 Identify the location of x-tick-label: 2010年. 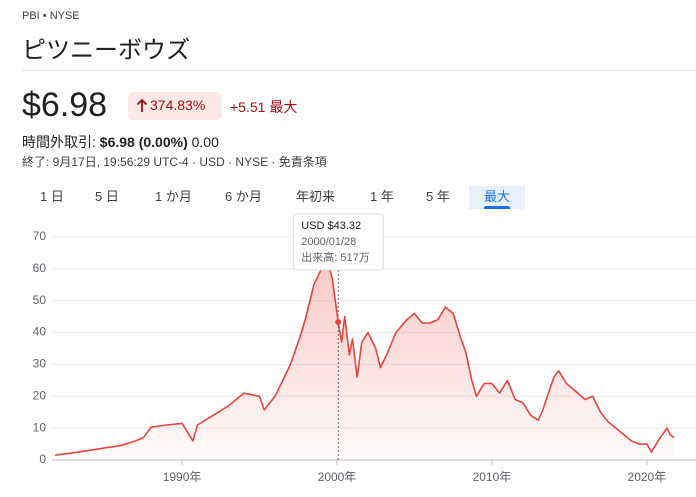
(492, 477).